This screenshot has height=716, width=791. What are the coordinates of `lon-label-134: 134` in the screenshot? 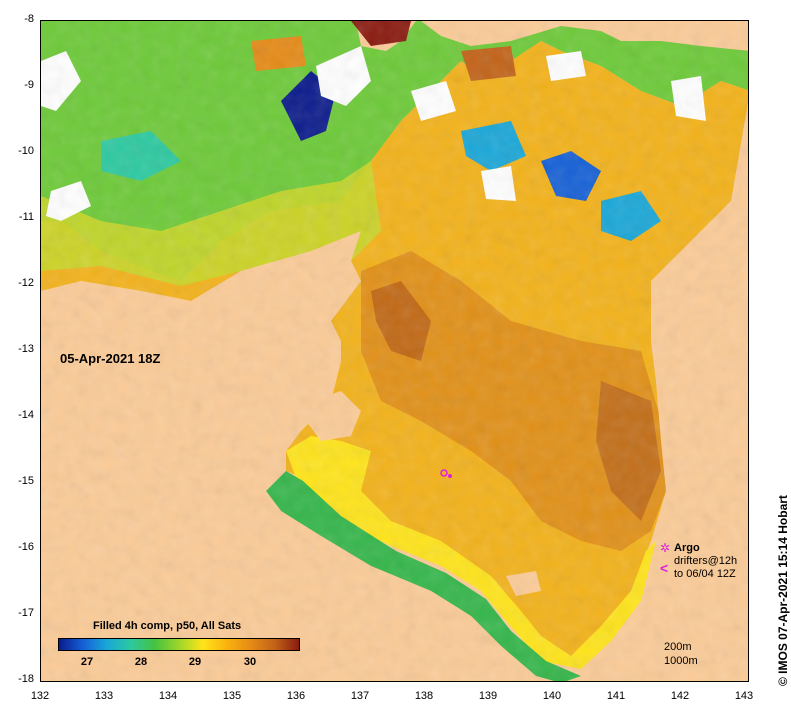 It's located at (168, 696).